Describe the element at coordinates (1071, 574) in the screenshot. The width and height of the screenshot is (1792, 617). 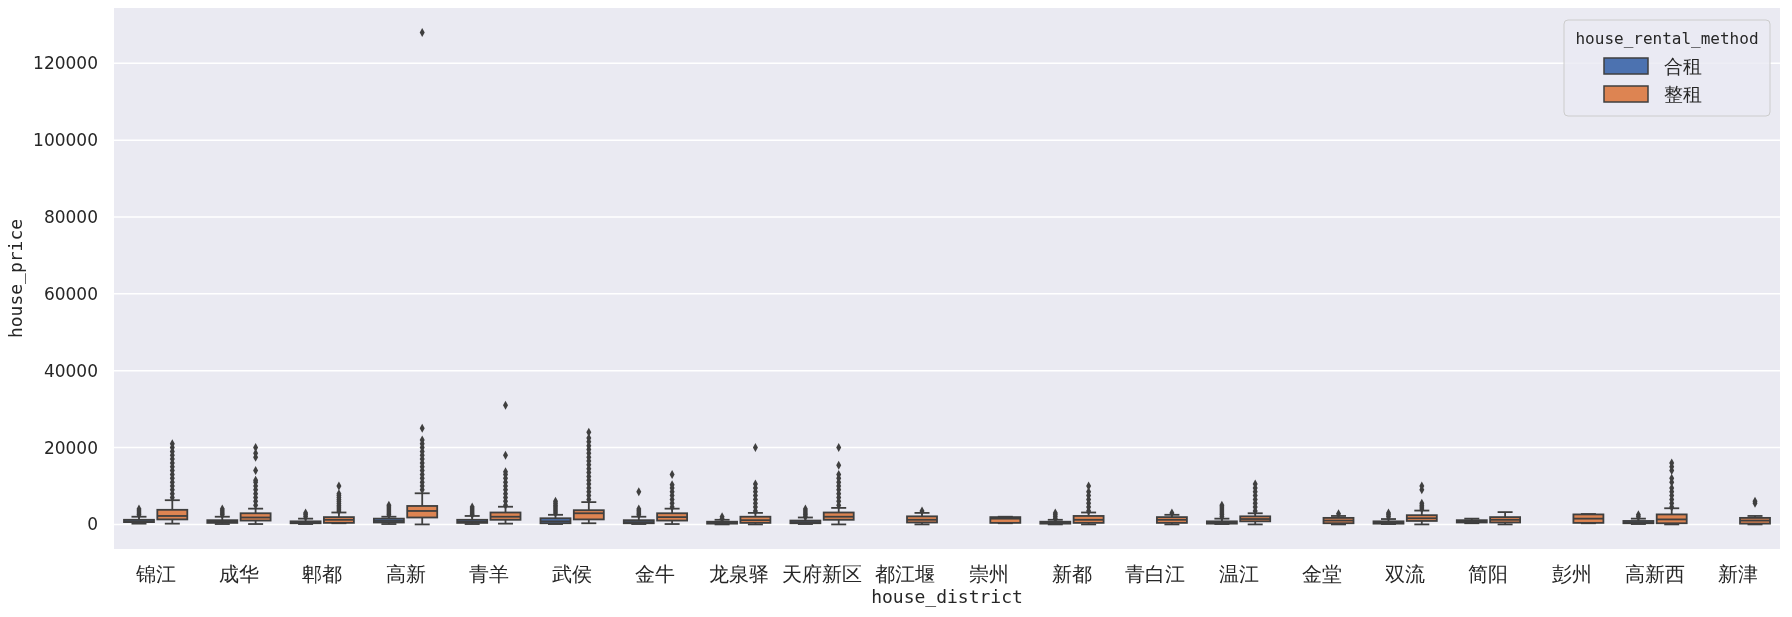
I see `x-tick-label: 新都` at that location.